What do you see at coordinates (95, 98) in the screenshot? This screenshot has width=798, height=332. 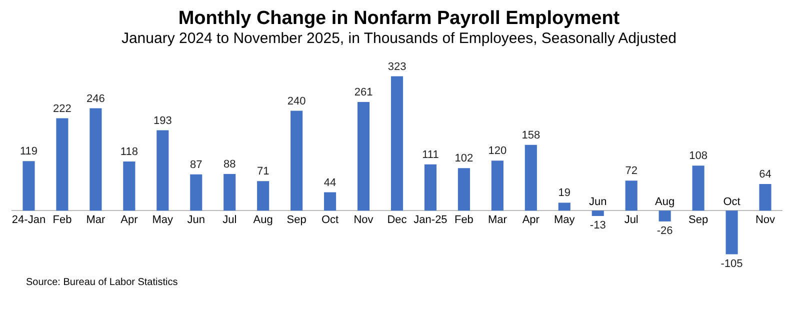 I see `data-label: 246` at bounding box center [95, 98].